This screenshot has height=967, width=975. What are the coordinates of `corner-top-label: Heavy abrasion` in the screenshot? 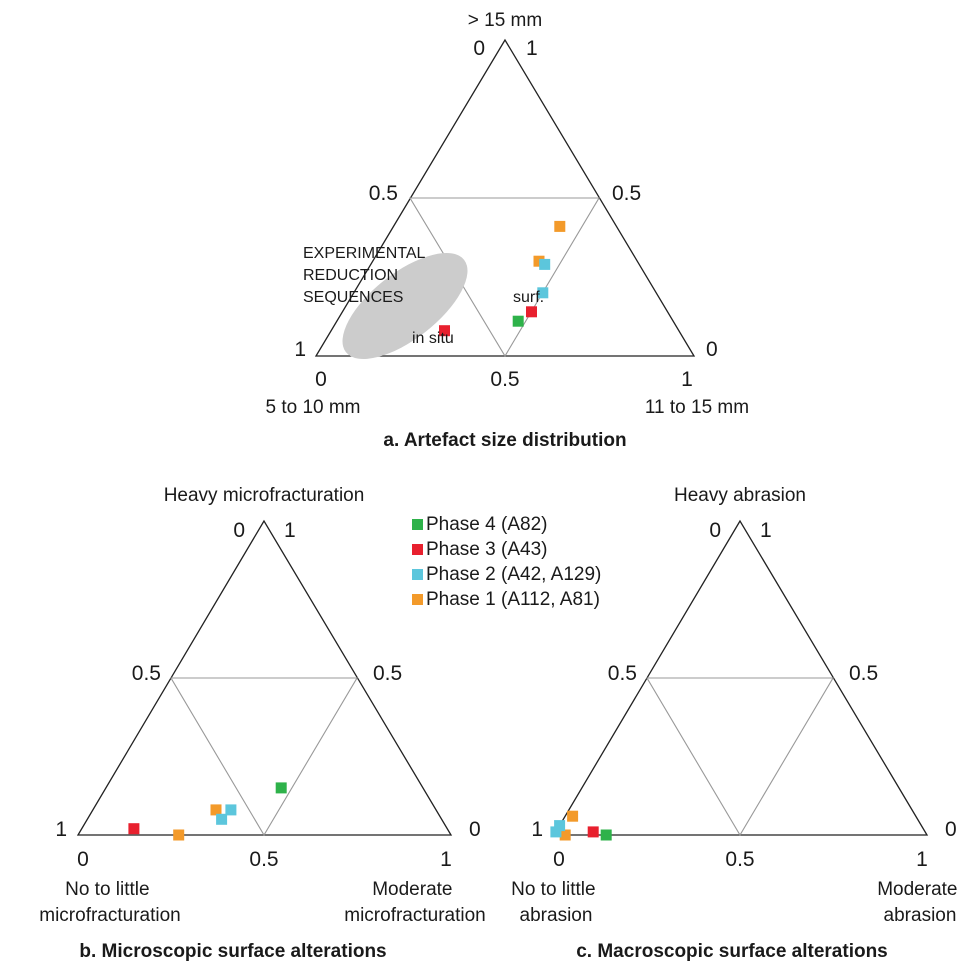 It's located at (740, 495).